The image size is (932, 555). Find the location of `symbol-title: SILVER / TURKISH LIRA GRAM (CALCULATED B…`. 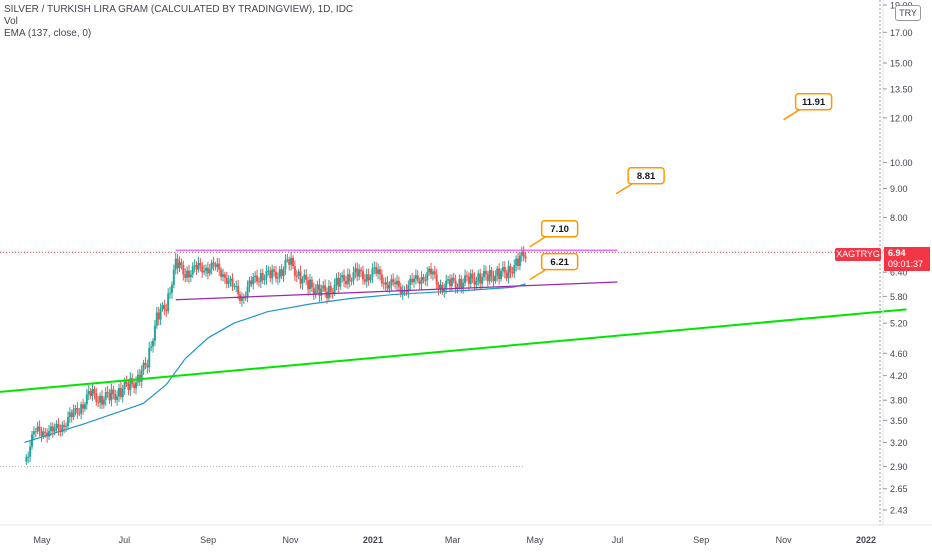

symbol-title: SILVER / TURKISH LIRA GRAM (CALCULATED B… is located at coordinates (179, 9).